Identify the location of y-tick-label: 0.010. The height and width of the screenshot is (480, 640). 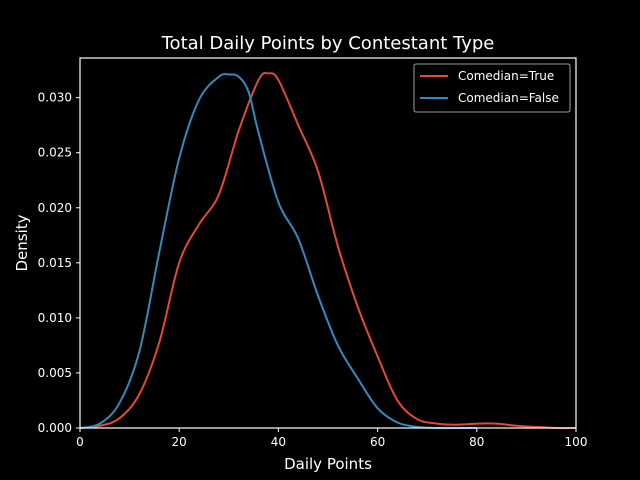
(55, 318).